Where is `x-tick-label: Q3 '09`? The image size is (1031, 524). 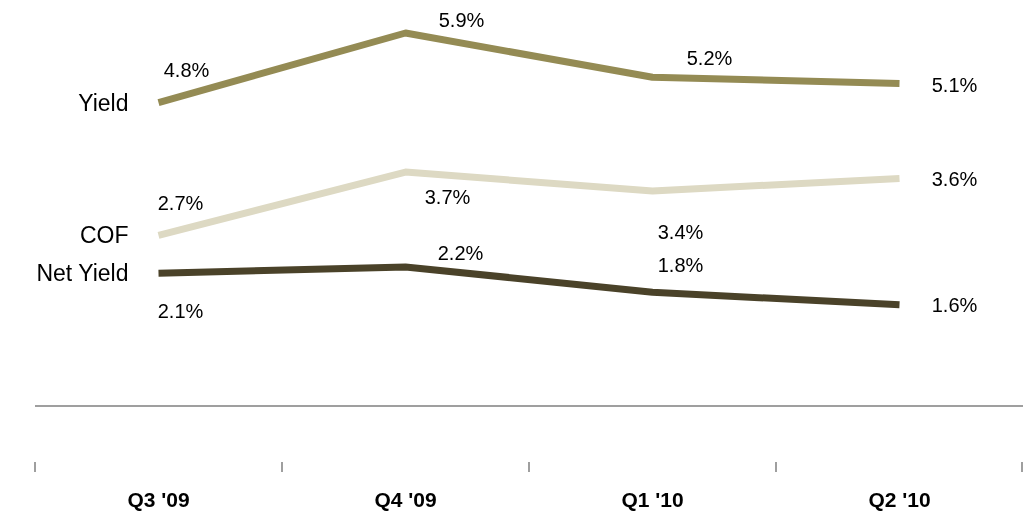
x-tick-label: Q3 '09 is located at coordinates (158, 499).